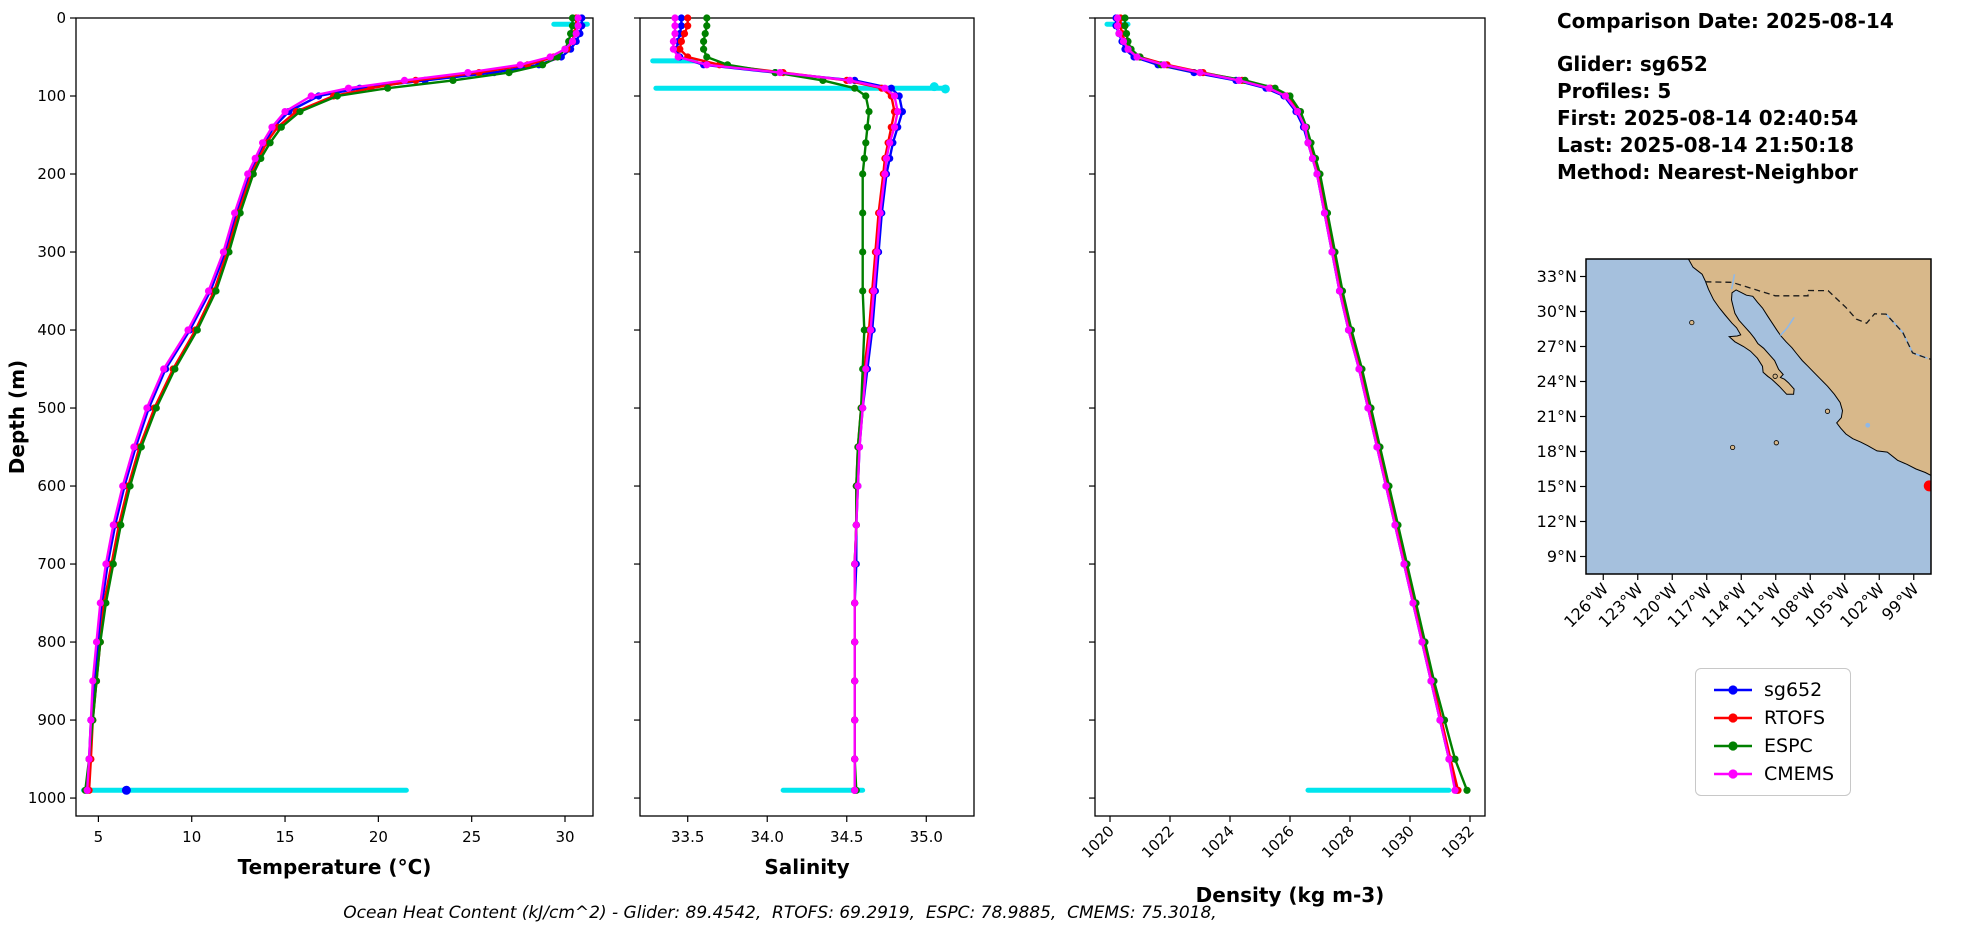 This screenshot has width=1978, height=934. I want to click on profiles-count: Profiles: 5, so click(1614, 91).